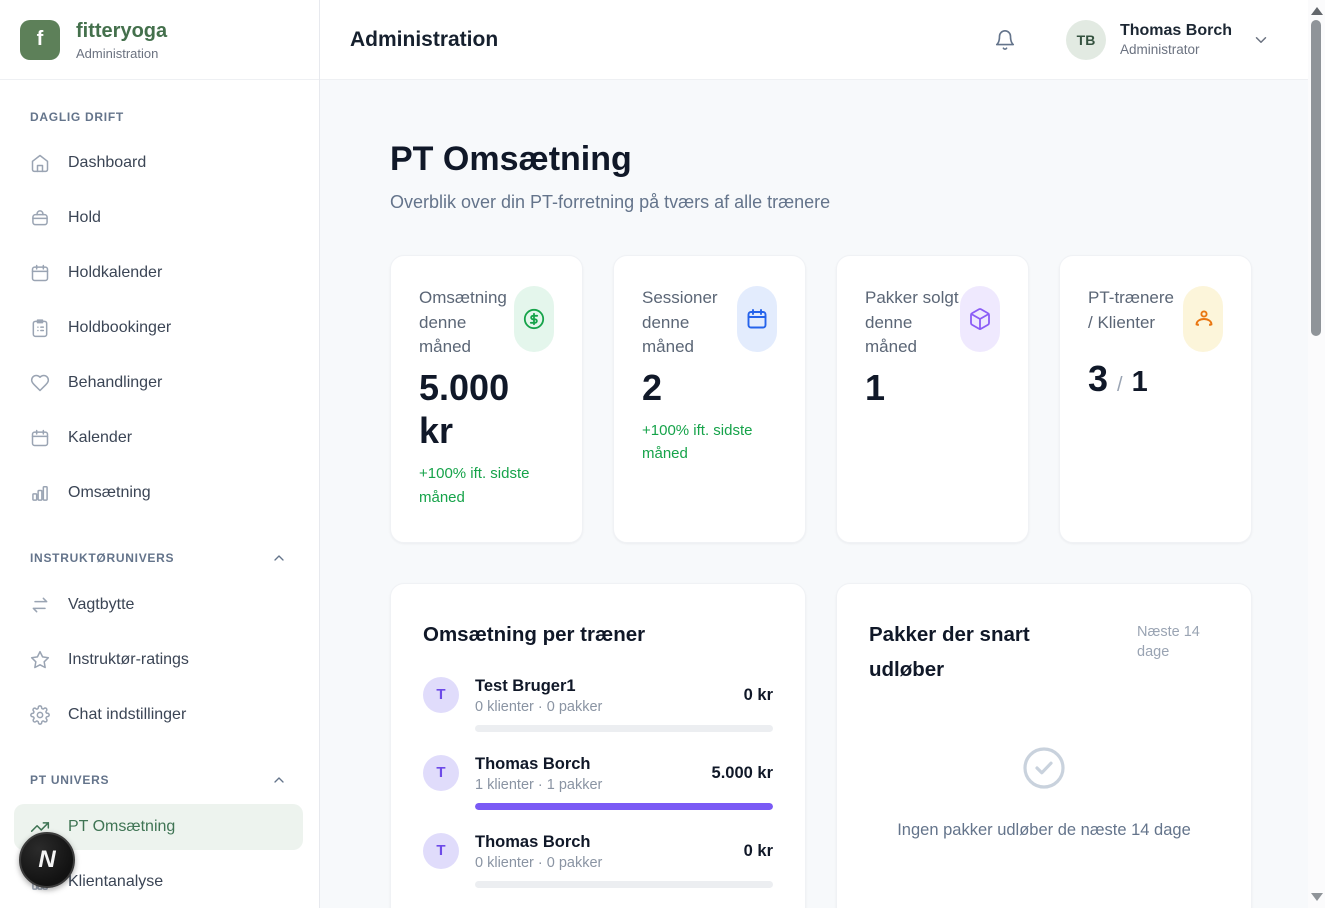 This screenshot has width=1325, height=908. I want to click on header-title: Administration, so click(424, 39).